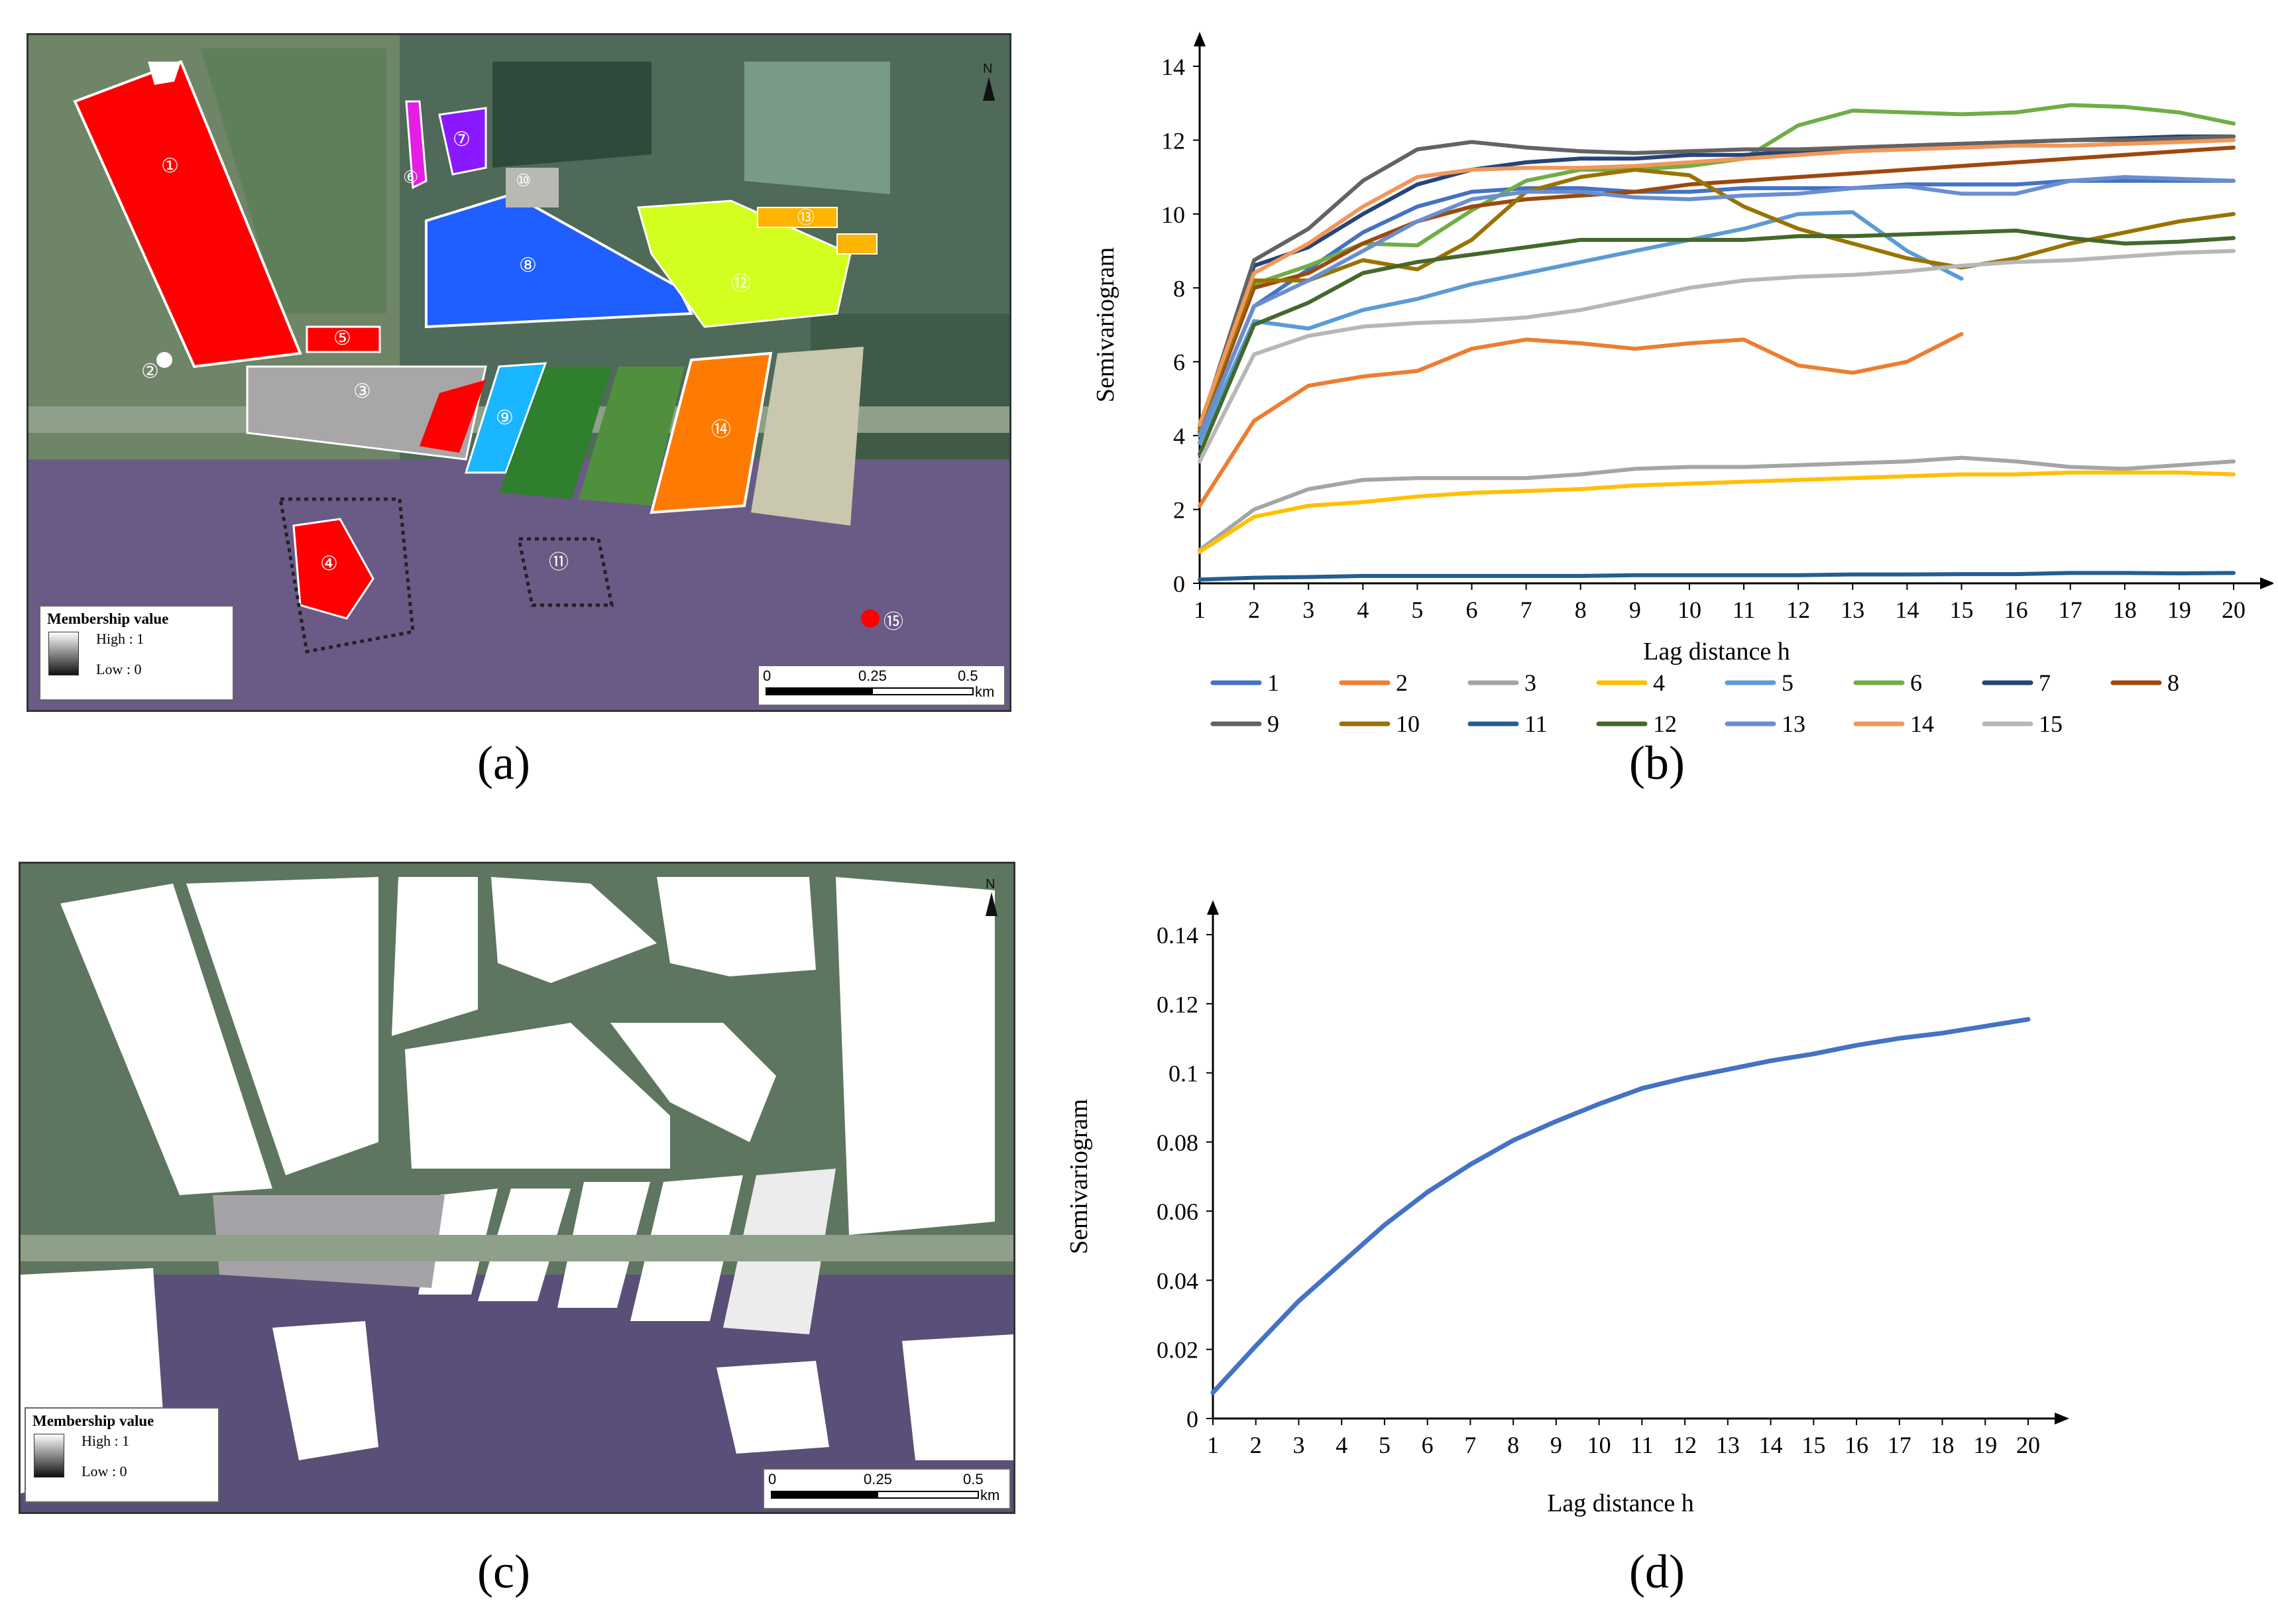 This screenshot has width=2278, height=1624. What do you see at coordinates (2028, 1445) in the screenshot?
I see `x-tick-label: 20` at bounding box center [2028, 1445].